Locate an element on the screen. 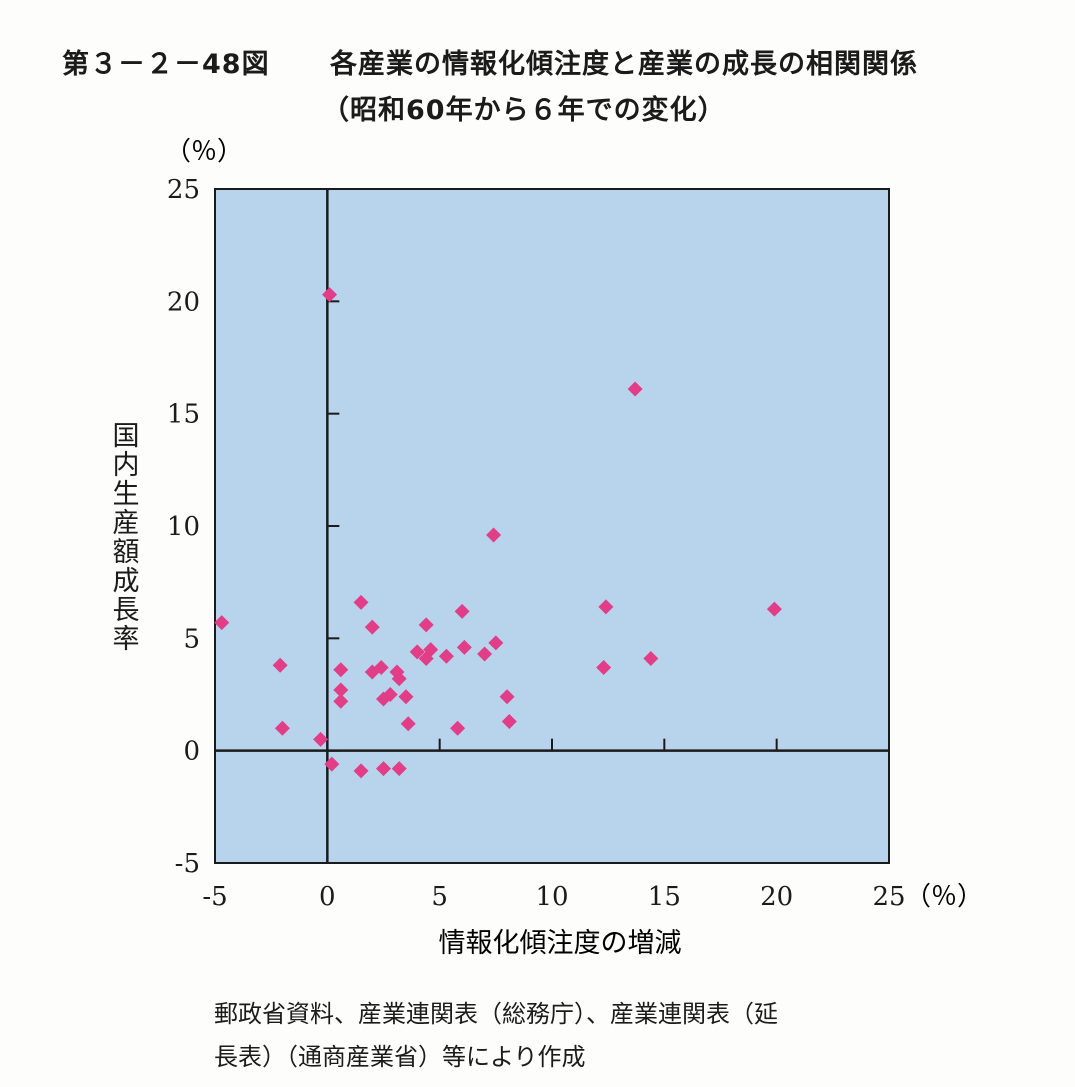 The image size is (1075, 1087). x-axis-unit: （％） is located at coordinates (944, 897).